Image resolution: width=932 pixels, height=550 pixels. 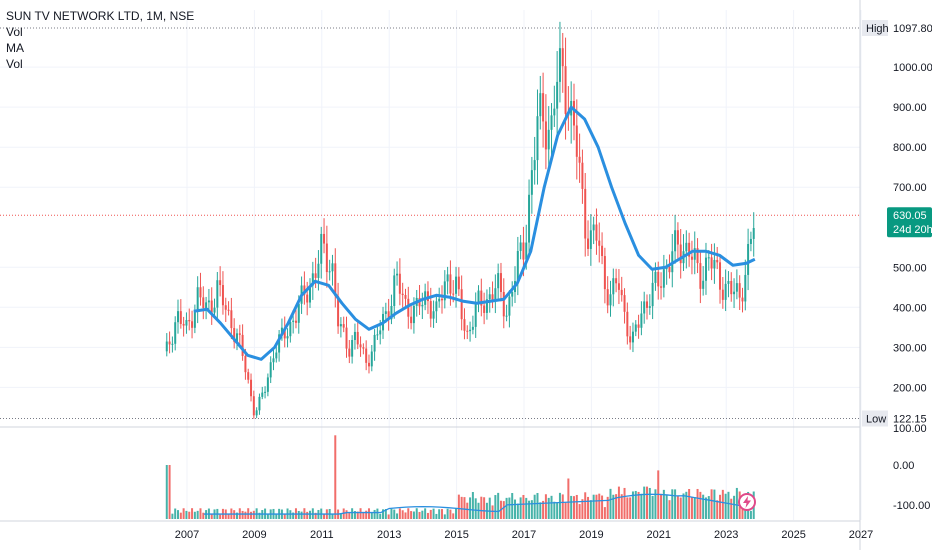 I want to click on price-tick-label: 800.00, so click(x=910, y=148).